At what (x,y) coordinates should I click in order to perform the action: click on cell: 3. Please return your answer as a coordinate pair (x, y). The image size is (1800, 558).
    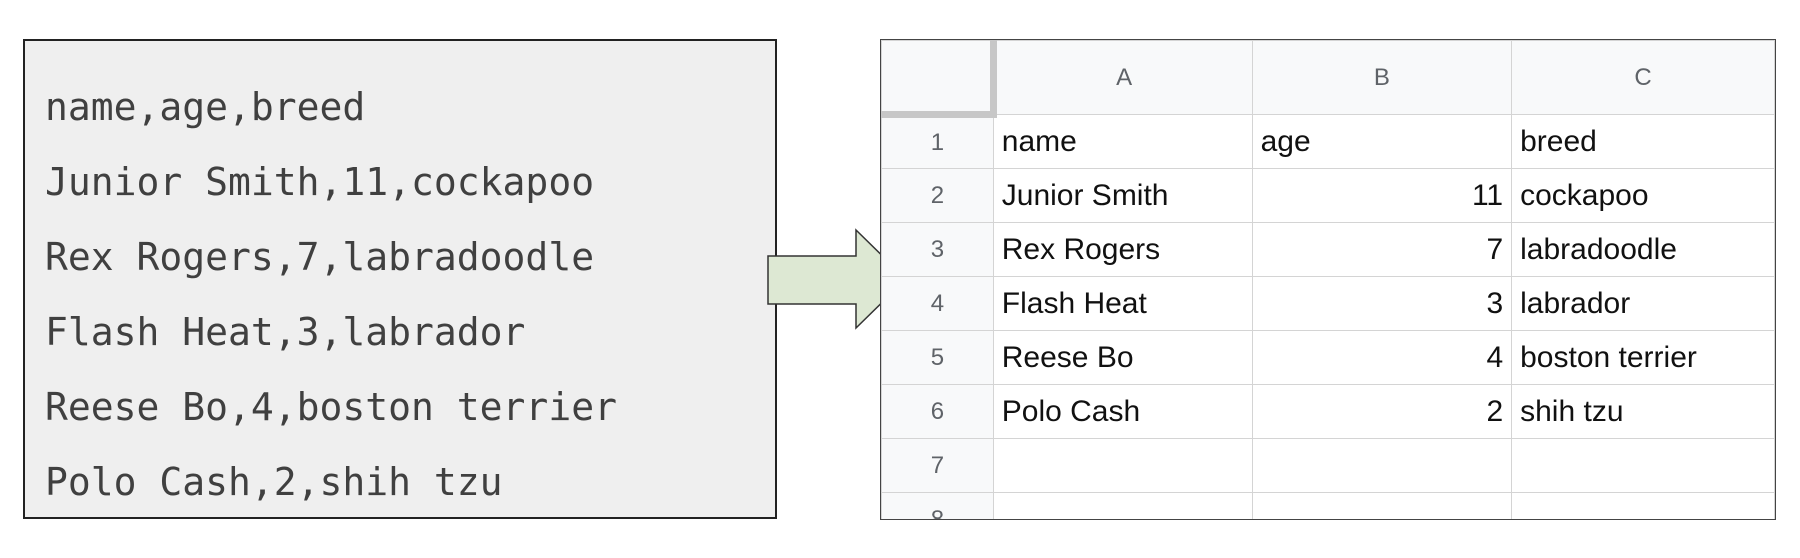
    Looking at the image, I should click on (1382, 303).